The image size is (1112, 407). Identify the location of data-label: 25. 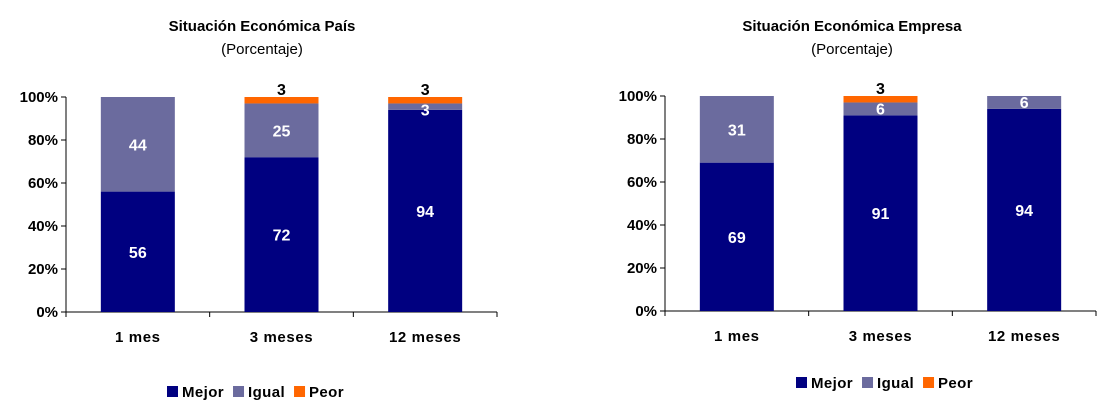
(282, 131).